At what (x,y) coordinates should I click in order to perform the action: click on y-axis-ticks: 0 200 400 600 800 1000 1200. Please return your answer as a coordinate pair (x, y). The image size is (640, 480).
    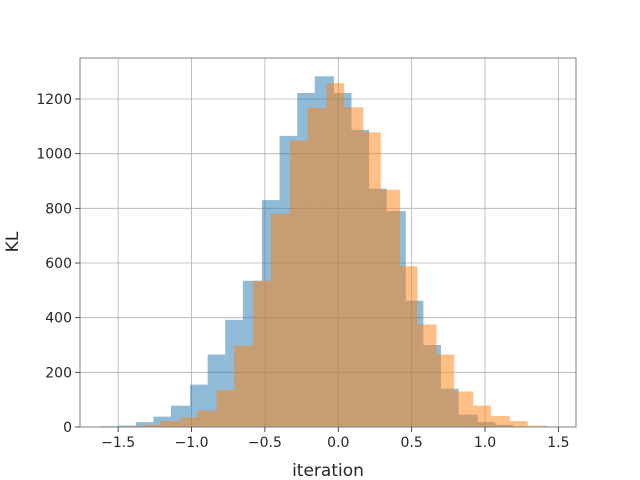
    Looking at the image, I should click on (58, 264).